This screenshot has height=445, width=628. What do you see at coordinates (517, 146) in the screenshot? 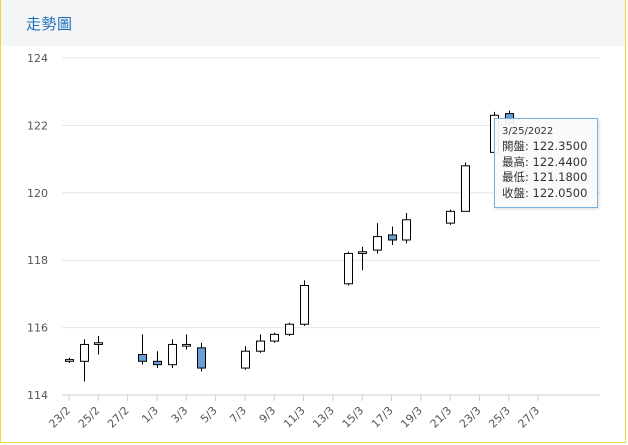
I see `tooltip-open-label: 開盤:` at bounding box center [517, 146].